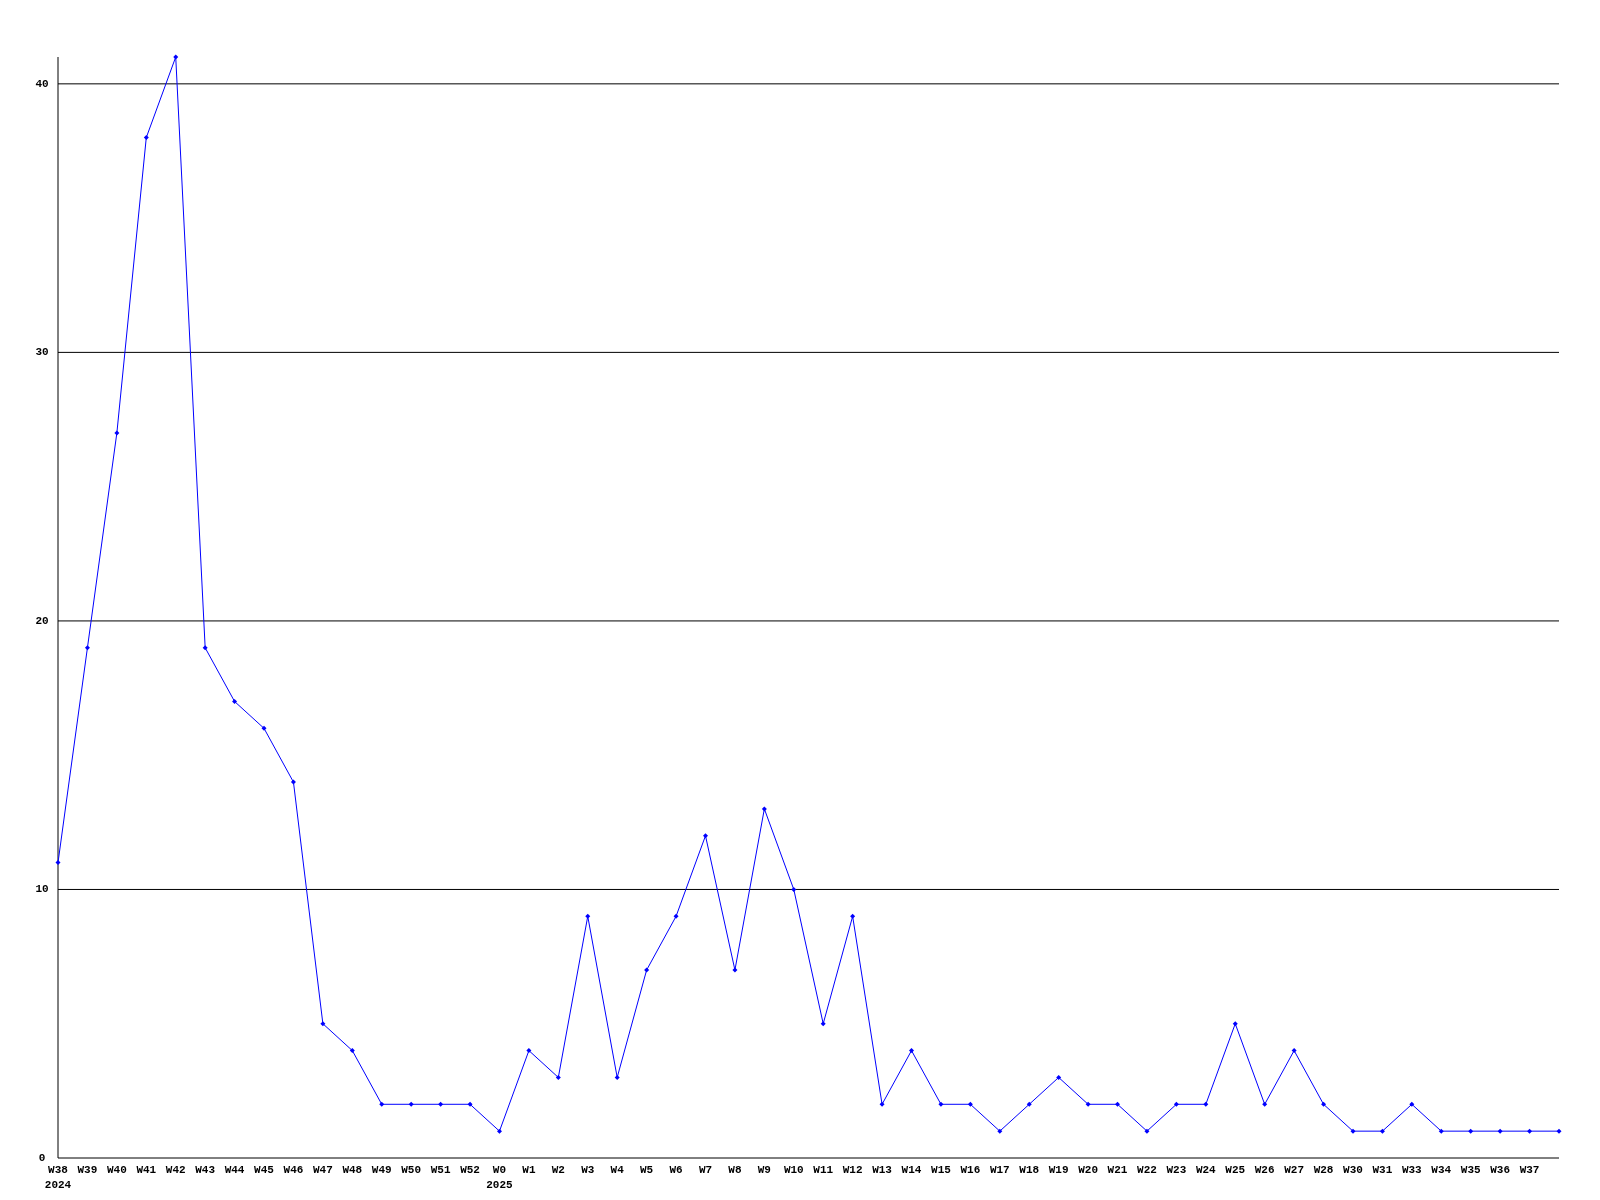  I want to click on x-tick-label: W3, so click(588, 1170).